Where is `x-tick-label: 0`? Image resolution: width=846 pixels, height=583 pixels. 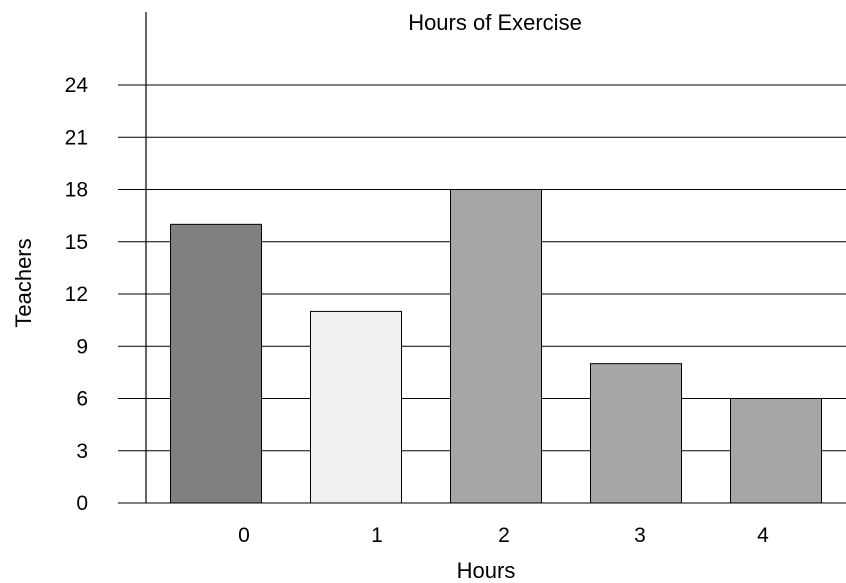 x-tick-label: 0 is located at coordinates (244, 535).